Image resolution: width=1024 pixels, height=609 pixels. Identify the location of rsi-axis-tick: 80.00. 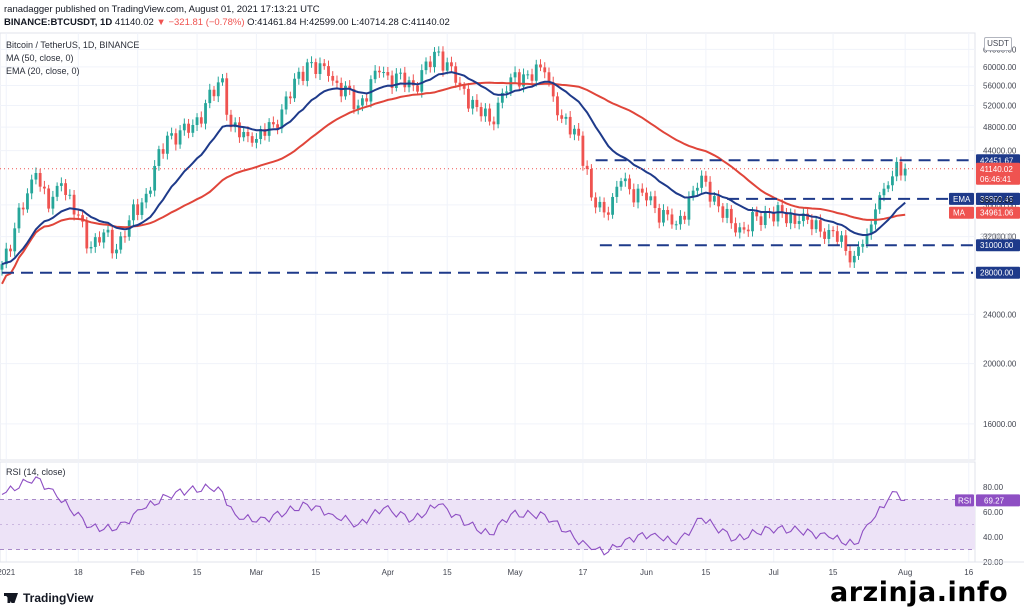
(993, 487).